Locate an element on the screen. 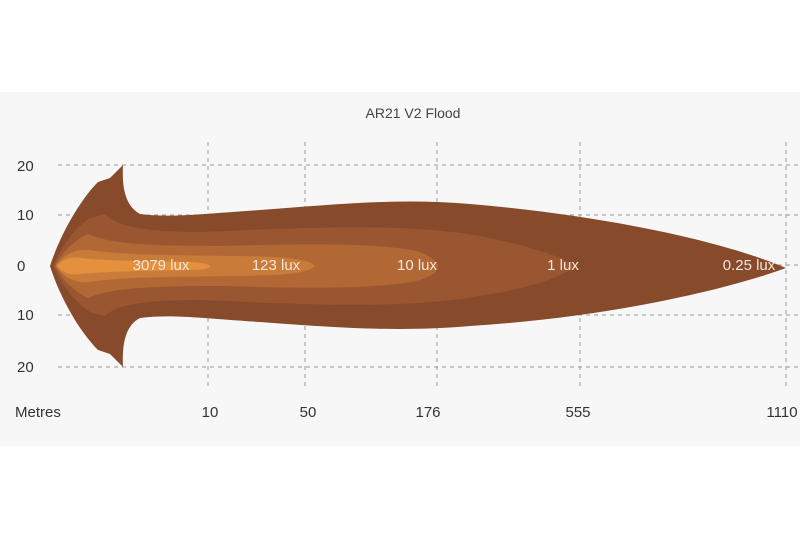 This screenshot has width=800, height=540. lux-label-0.25: 0.25 lux is located at coordinates (749, 265).